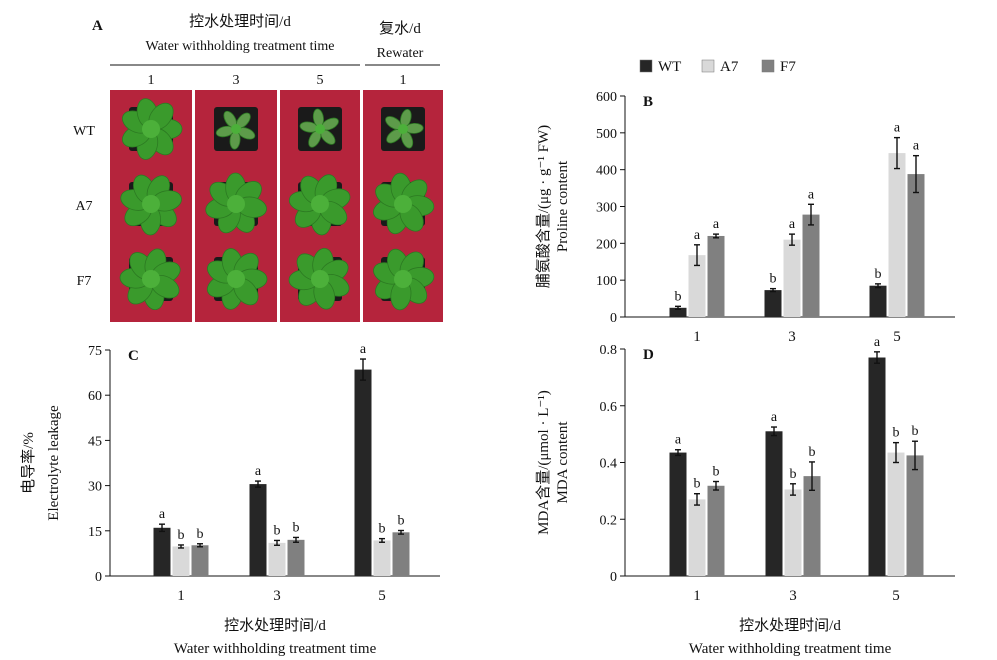 Image resolution: width=997 pixels, height=660 pixels. What do you see at coordinates (54, 463) in the screenshot?
I see `y-axis-label-en: Electrolyte leakage` at bounding box center [54, 463].